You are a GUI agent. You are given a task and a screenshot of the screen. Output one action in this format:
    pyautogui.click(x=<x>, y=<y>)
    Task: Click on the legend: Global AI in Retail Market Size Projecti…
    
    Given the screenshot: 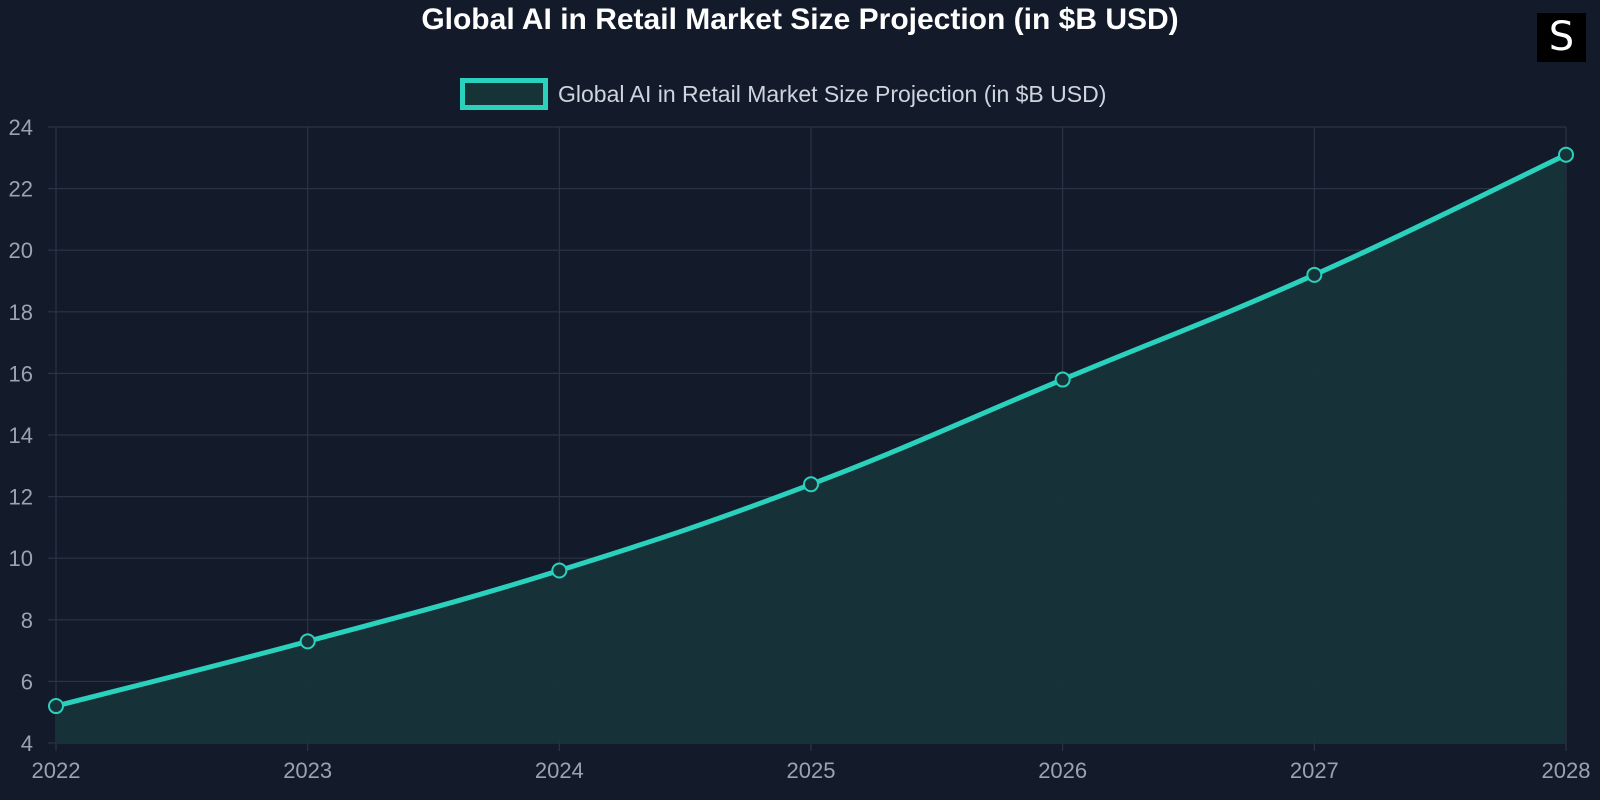 What is the action you would take?
    pyautogui.click(x=783, y=94)
    